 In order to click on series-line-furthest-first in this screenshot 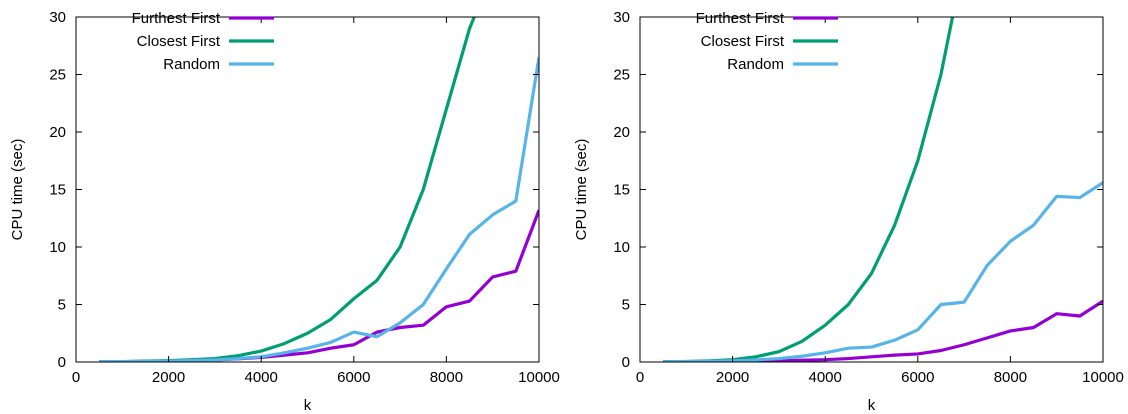, I will do `click(883, 330)`.